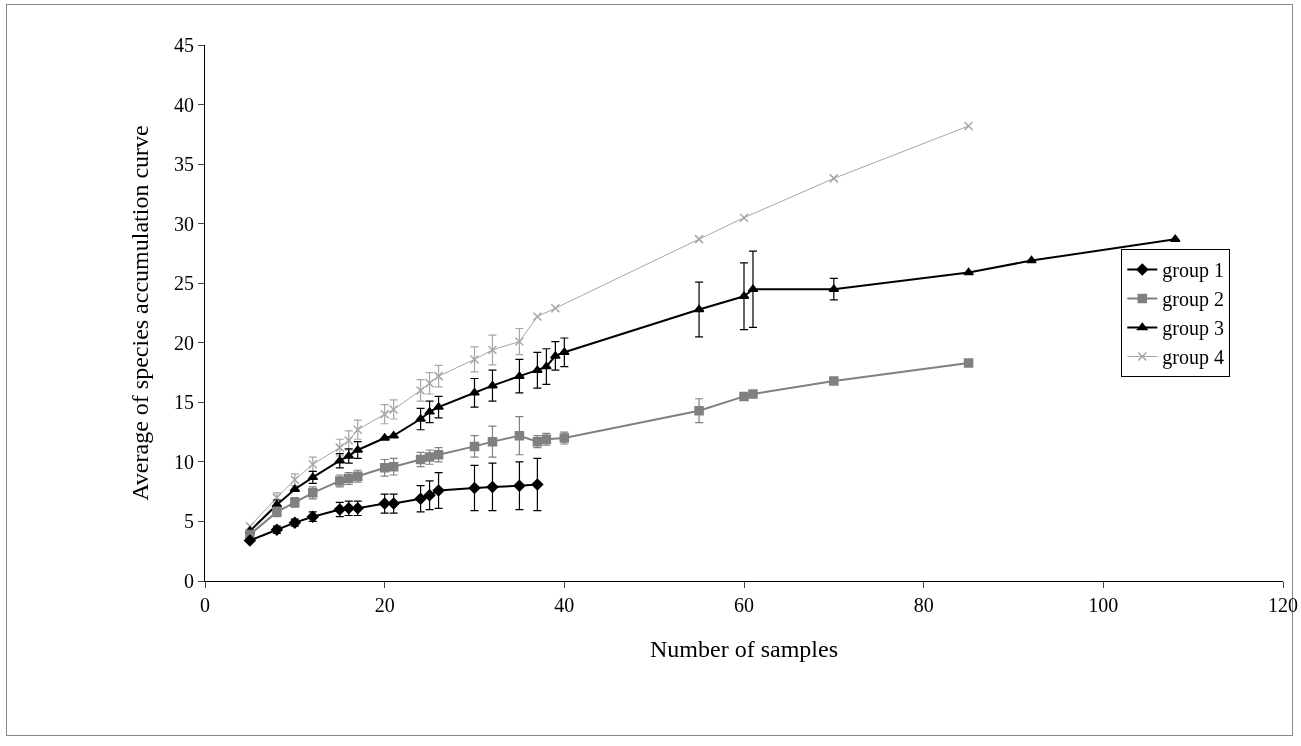 The image size is (1301, 746). What do you see at coordinates (189, 581) in the screenshot?
I see `y-tick-label: 0` at bounding box center [189, 581].